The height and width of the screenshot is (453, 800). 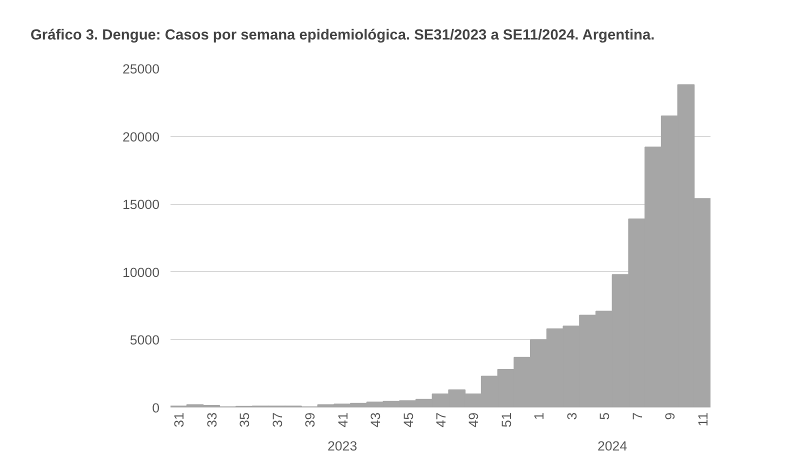 What do you see at coordinates (670, 416) in the screenshot?
I see `x-tick-label: 9` at bounding box center [670, 416].